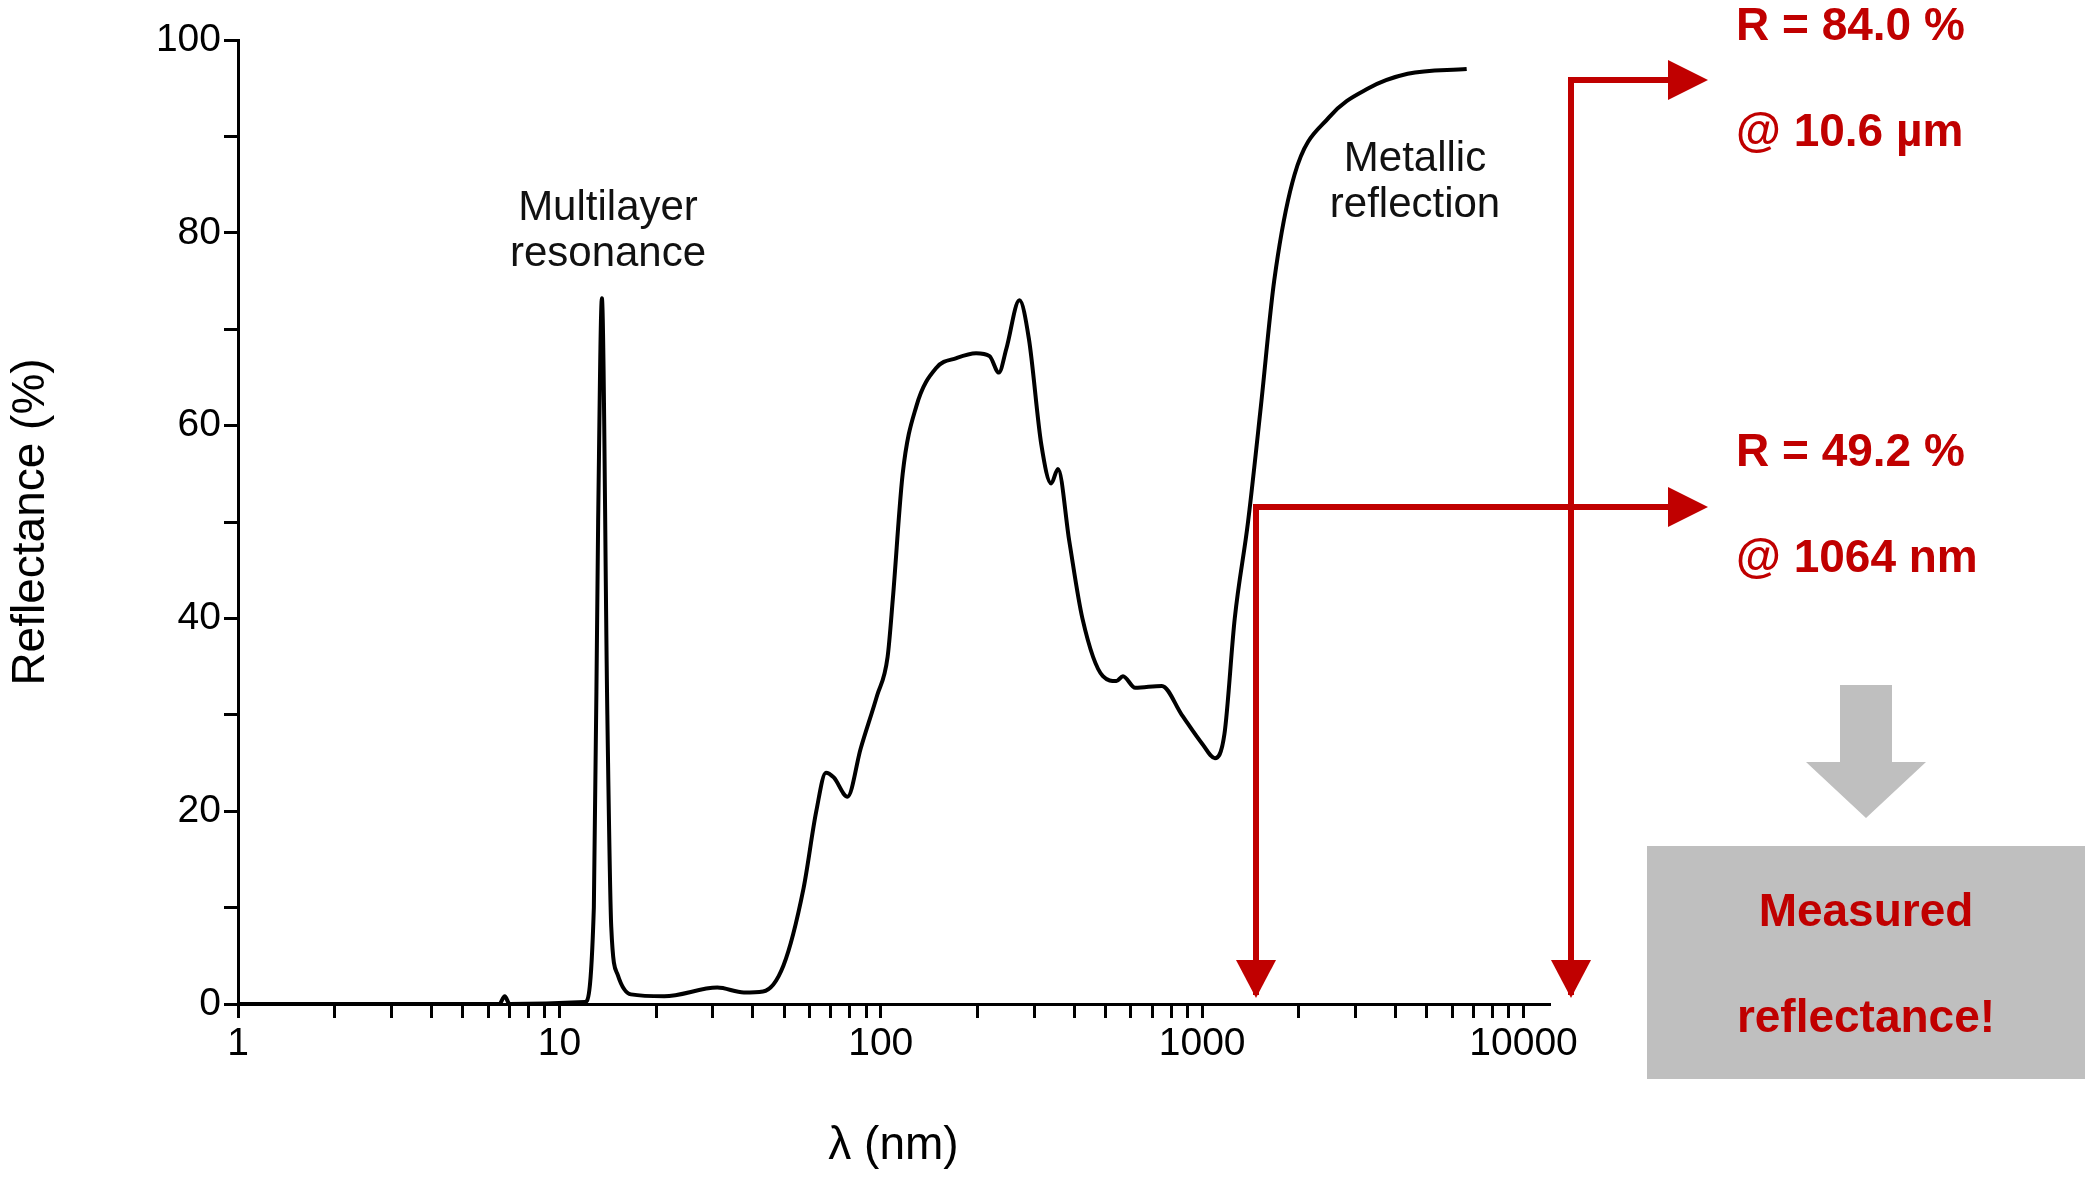 Image resolution: width=2085 pixels, height=1178 pixels. Describe the element at coordinates (893, 1143) in the screenshot. I see `x-axis-title: λ (nm)` at that location.